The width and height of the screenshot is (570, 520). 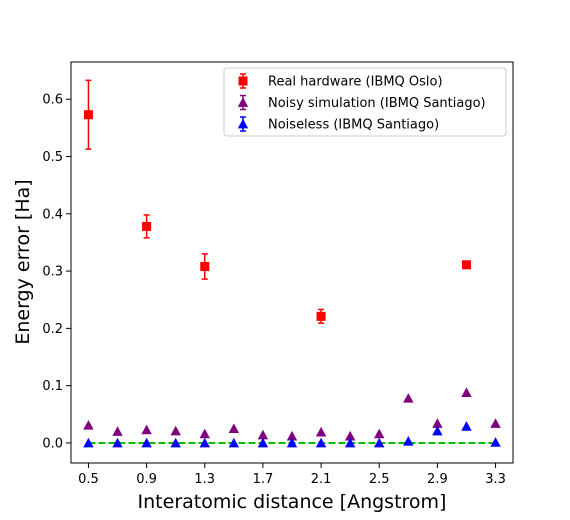 What do you see at coordinates (353, 125) in the screenshot?
I see `legend-label: Noiseless (IBMQ Santiago)` at bounding box center [353, 125].